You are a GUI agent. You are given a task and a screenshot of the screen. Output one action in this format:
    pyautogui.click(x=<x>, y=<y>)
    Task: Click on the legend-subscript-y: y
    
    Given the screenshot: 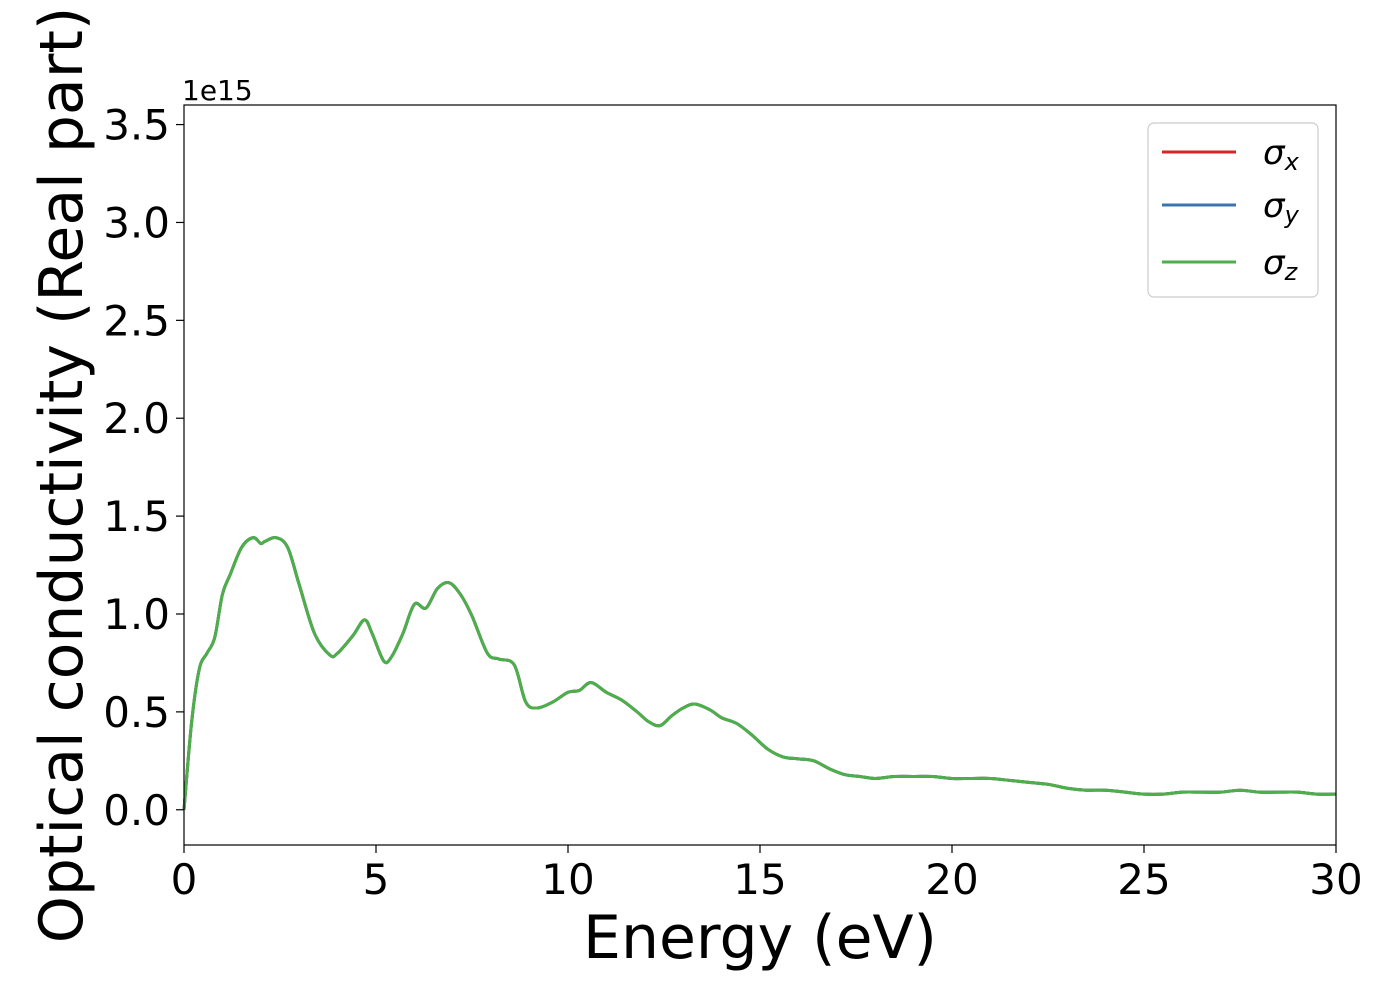 What is the action you would take?
    pyautogui.click(x=1292, y=215)
    